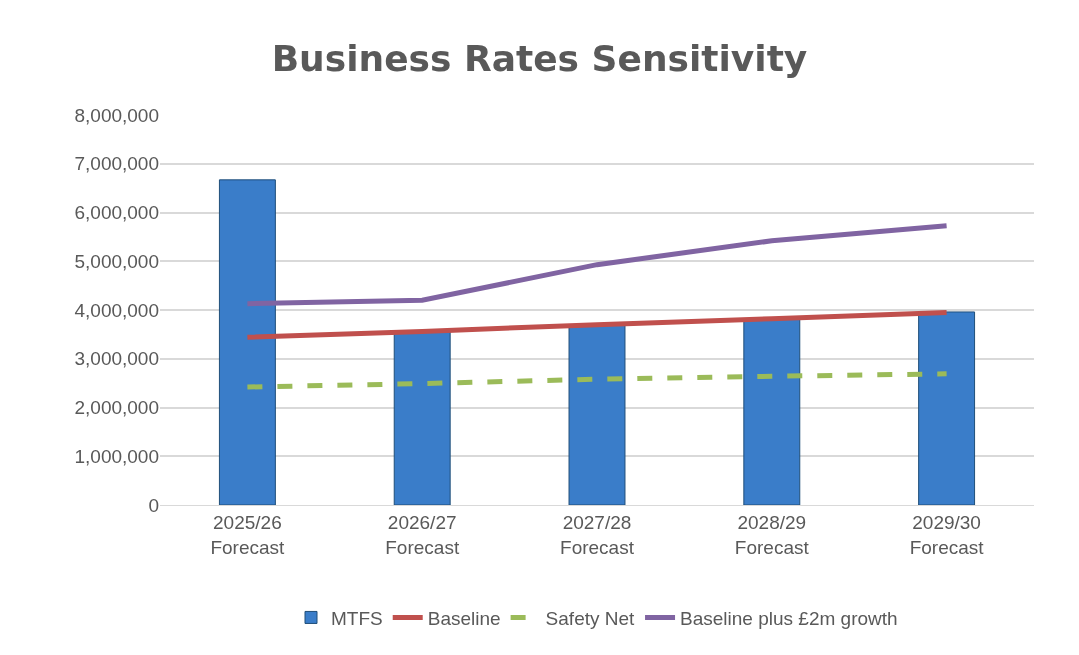 The height and width of the screenshot is (655, 1079). Describe the element at coordinates (116, 213) in the screenshot. I see `y-tick-label: 6,000,000` at that location.